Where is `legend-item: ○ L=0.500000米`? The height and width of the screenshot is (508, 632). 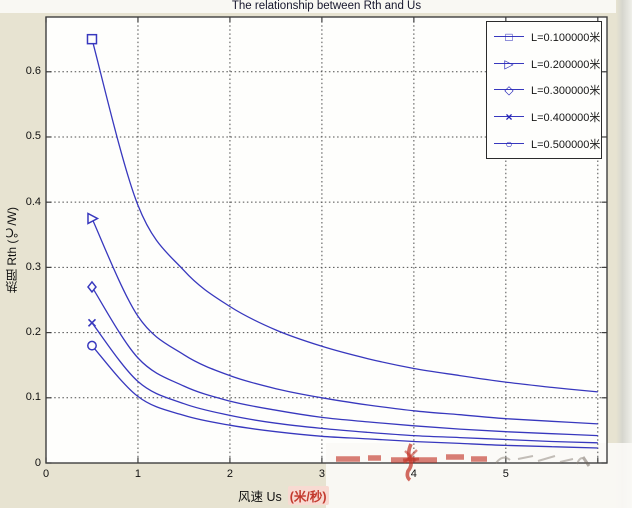 legend-item: ○ L=0.500000米 is located at coordinates (544, 143).